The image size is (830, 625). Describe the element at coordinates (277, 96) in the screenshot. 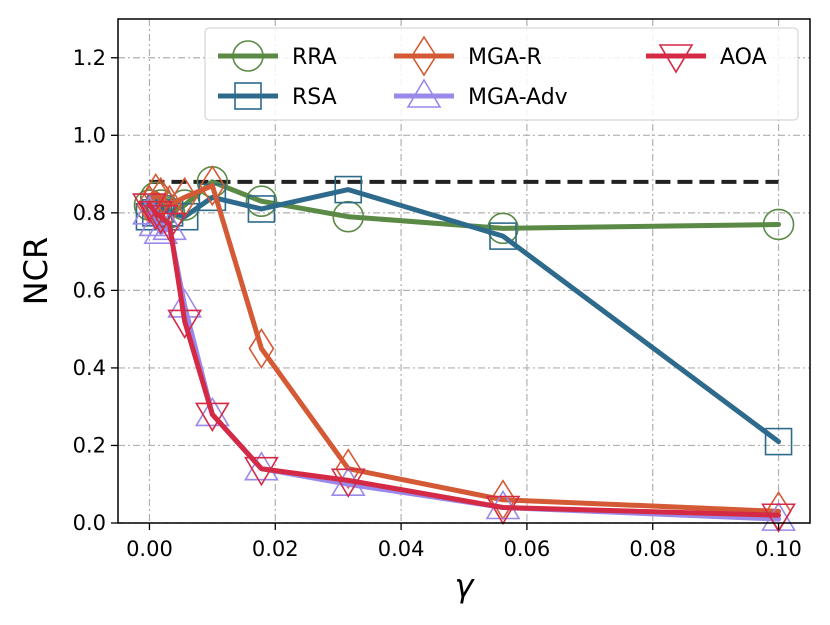

I see `legend-entry-rsa: RSA` at that location.